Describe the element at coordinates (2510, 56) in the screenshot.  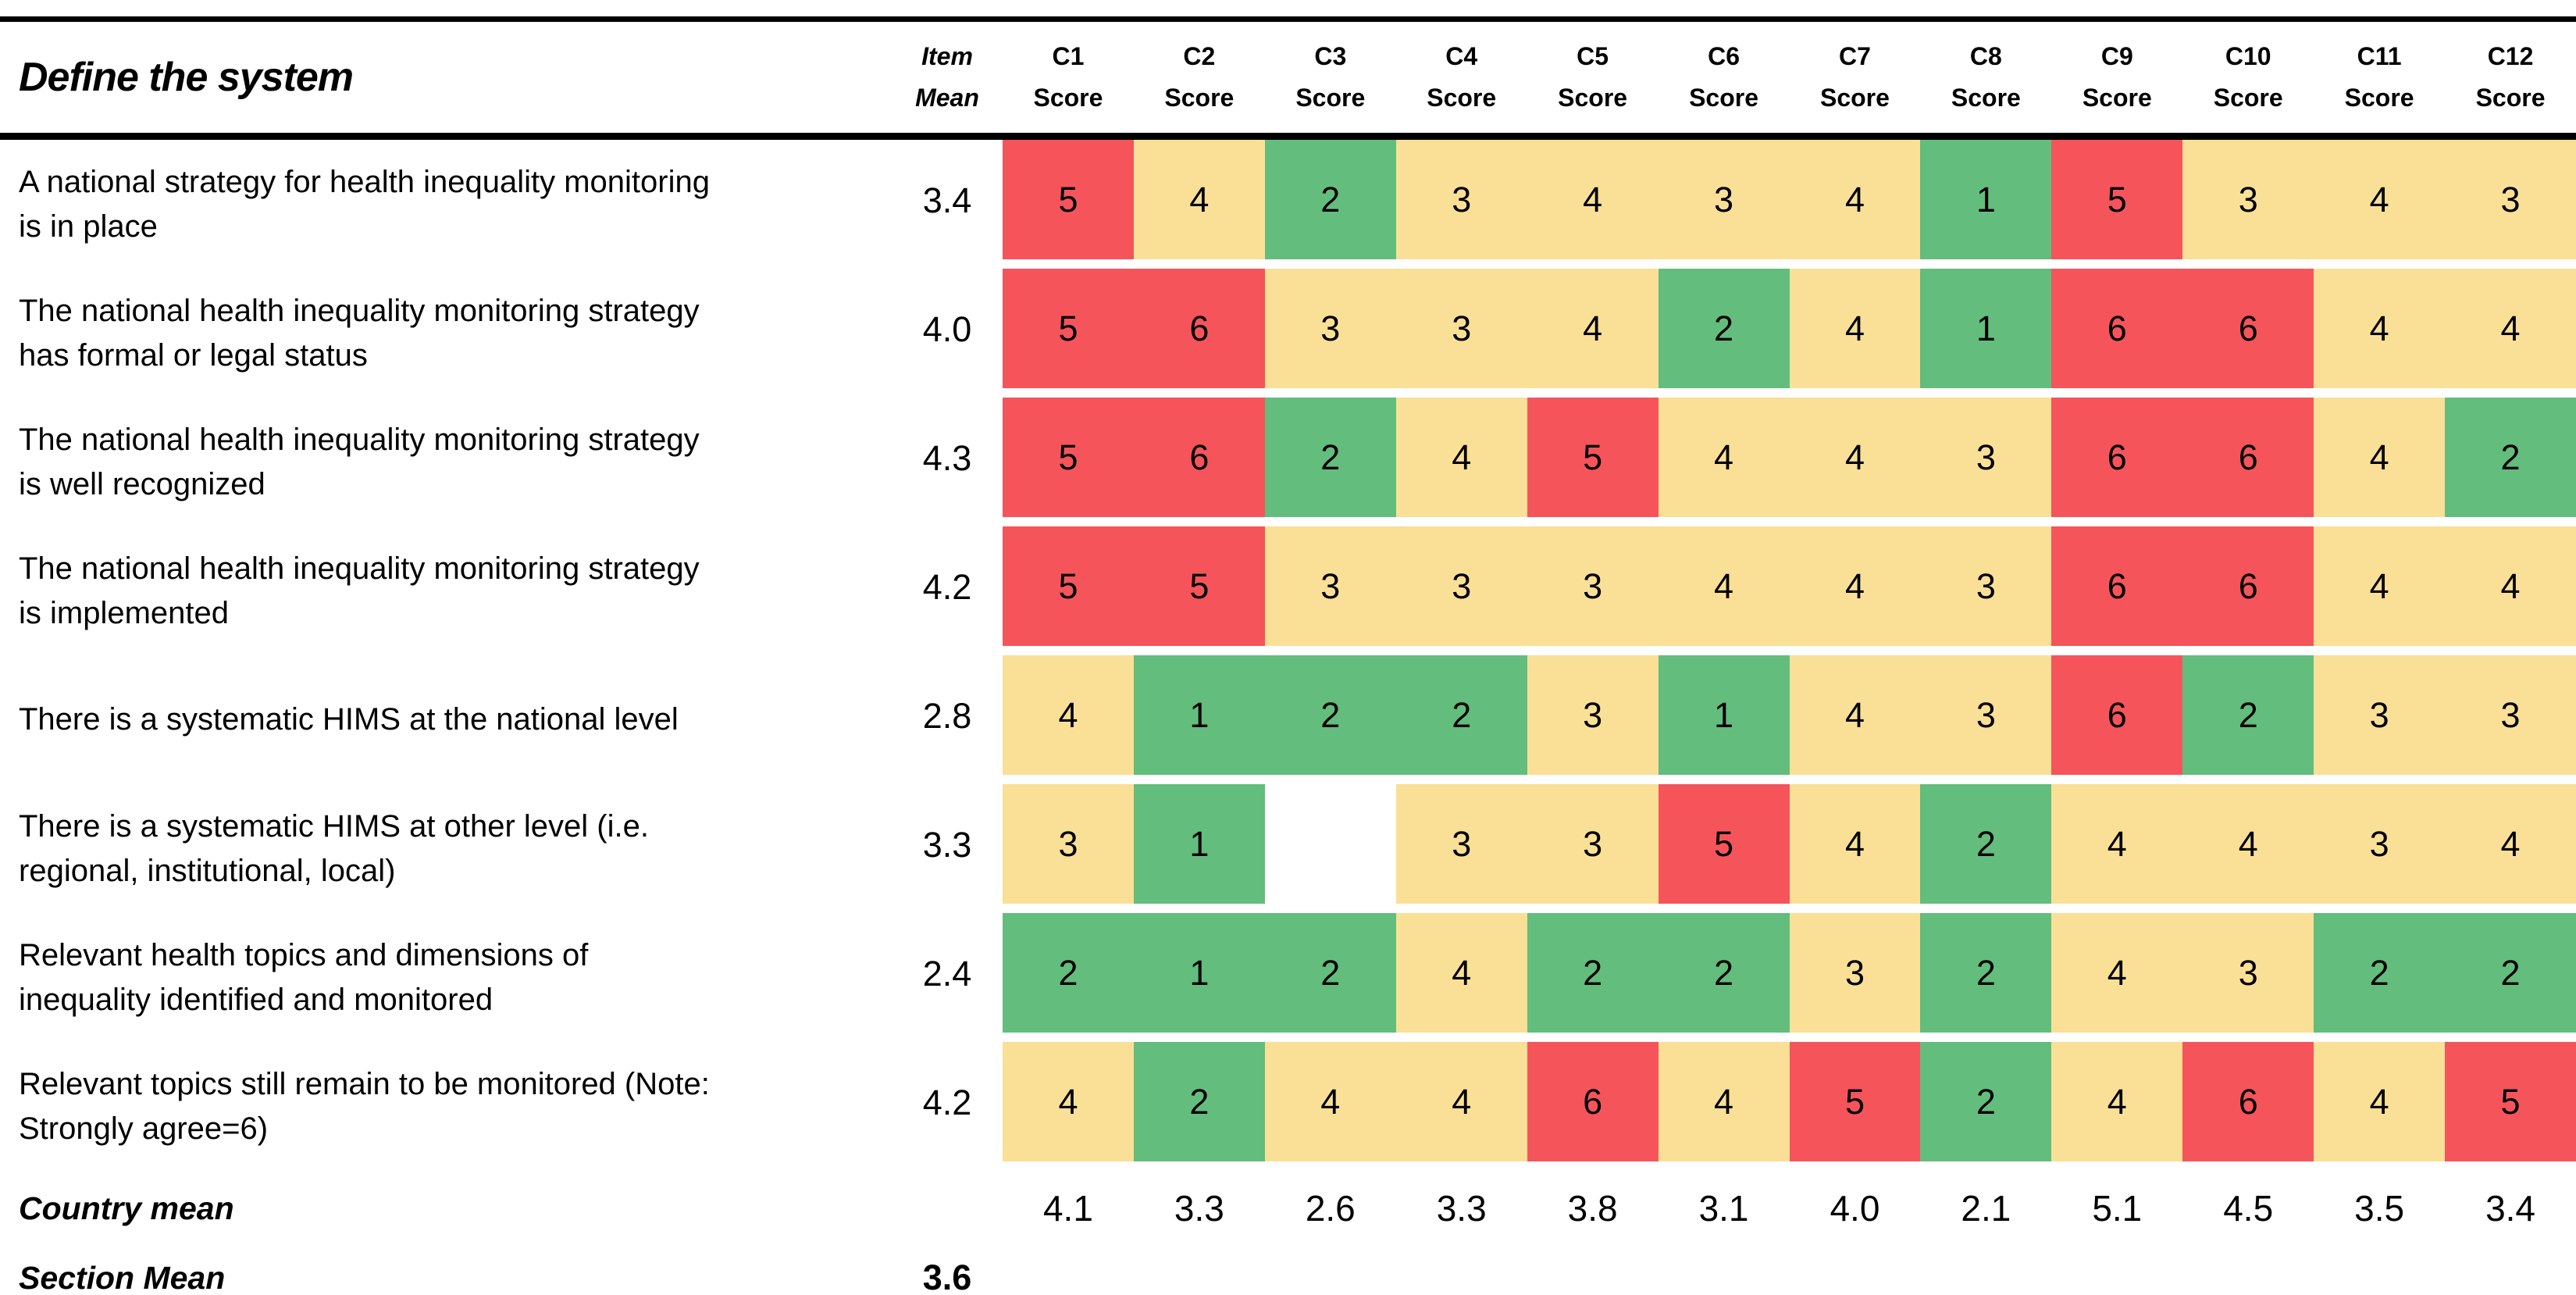
I see `country-code-label: C12` at that location.